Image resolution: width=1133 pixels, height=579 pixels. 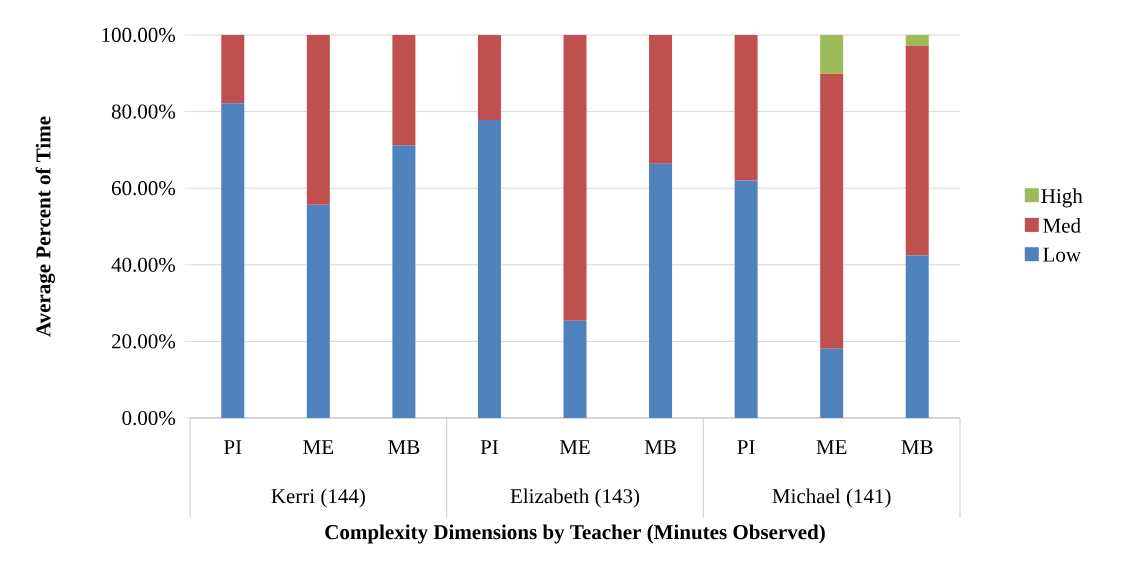 What do you see at coordinates (1062, 225) in the screenshot?
I see `legend-label: Med` at bounding box center [1062, 225].